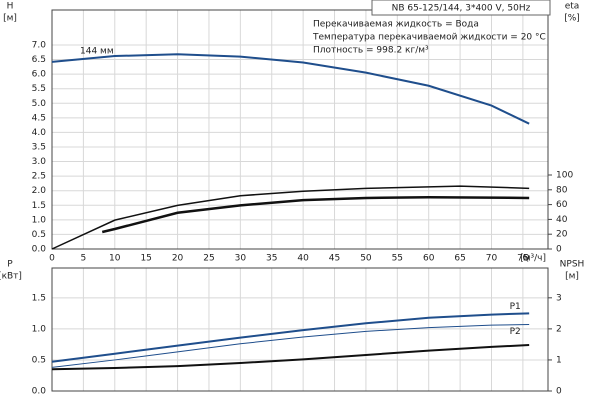 This screenshot has height=404, width=600. What do you see at coordinates (572, 19) in the screenshot?
I see `y2-axis-label: [%]` at bounding box center [572, 19].